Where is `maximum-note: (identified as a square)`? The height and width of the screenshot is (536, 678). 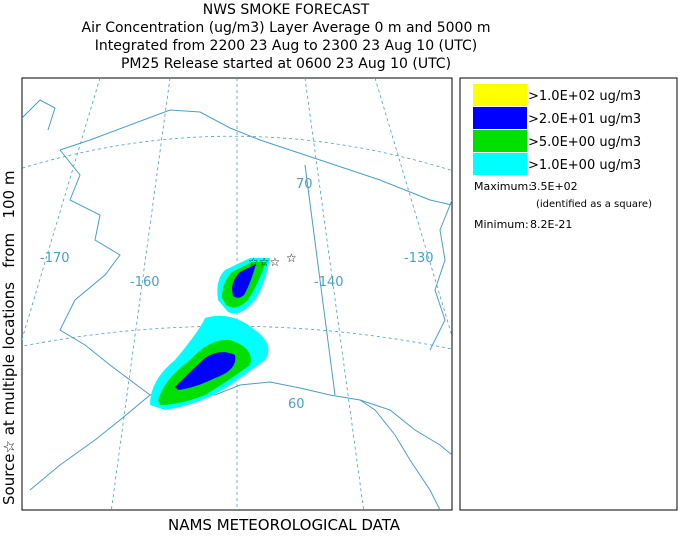
maximum-note: (identified as a square) is located at coordinates (594, 204).